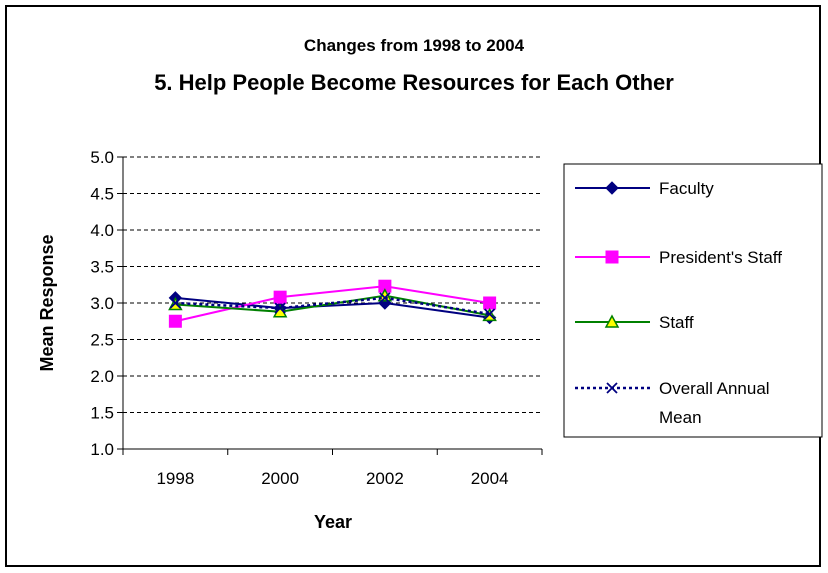  What do you see at coordinates (686, 188) in the screenshot?
I see `legend-label: Faculty` at bounding box center [686, 188].